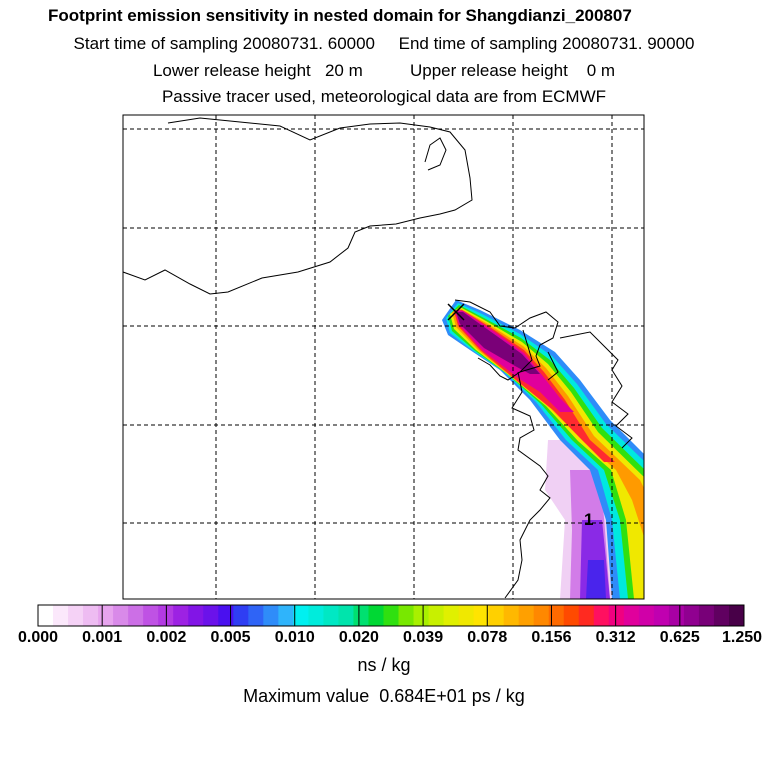 The height and width of the screenshot is (768, 768). Describe the element at coordinates (358, 637) in the screenshot. I see `colorbar-tick-label: 0.020` at that location.